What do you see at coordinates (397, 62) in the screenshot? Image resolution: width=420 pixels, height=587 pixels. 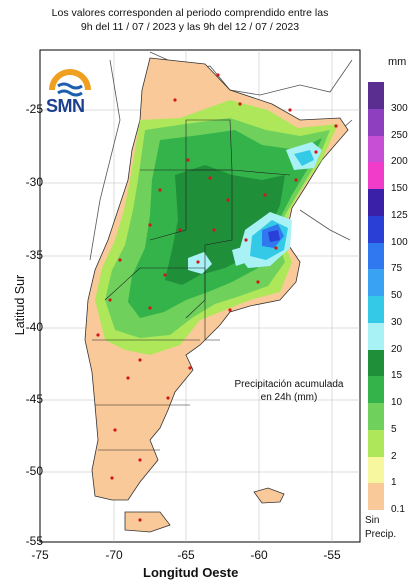 I see `legend-unit: mm` at bounding box center [397, 62].